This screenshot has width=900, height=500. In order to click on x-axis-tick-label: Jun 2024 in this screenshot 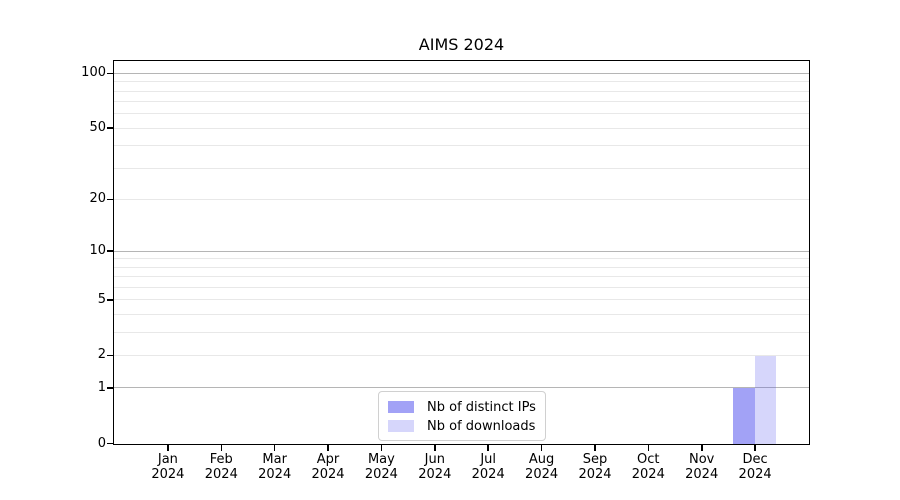, I will do `click(435, 467)`.